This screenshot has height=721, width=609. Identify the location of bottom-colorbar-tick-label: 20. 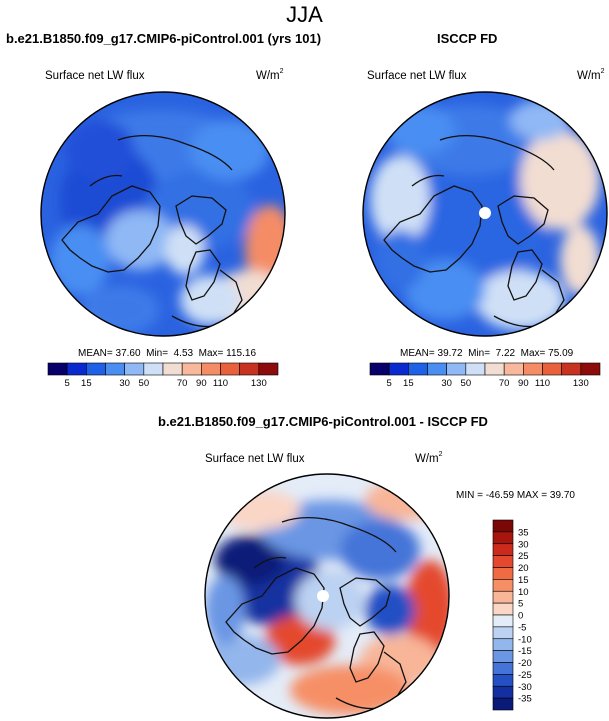
(523, 568).